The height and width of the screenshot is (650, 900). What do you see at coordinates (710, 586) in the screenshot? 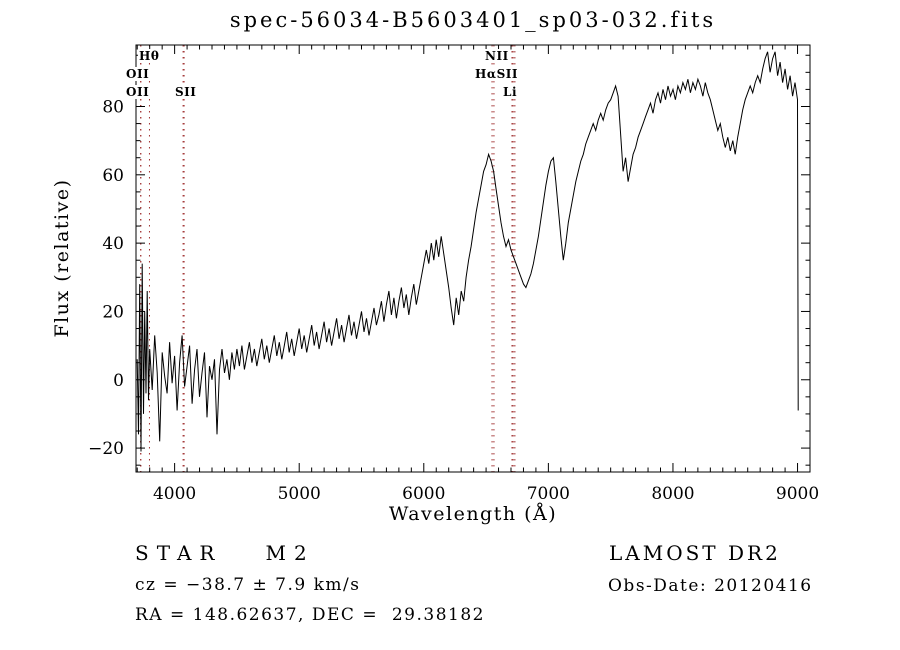
I see `obsdate-text: Obs-Date: 20120416` at bounding box center [710, 586].